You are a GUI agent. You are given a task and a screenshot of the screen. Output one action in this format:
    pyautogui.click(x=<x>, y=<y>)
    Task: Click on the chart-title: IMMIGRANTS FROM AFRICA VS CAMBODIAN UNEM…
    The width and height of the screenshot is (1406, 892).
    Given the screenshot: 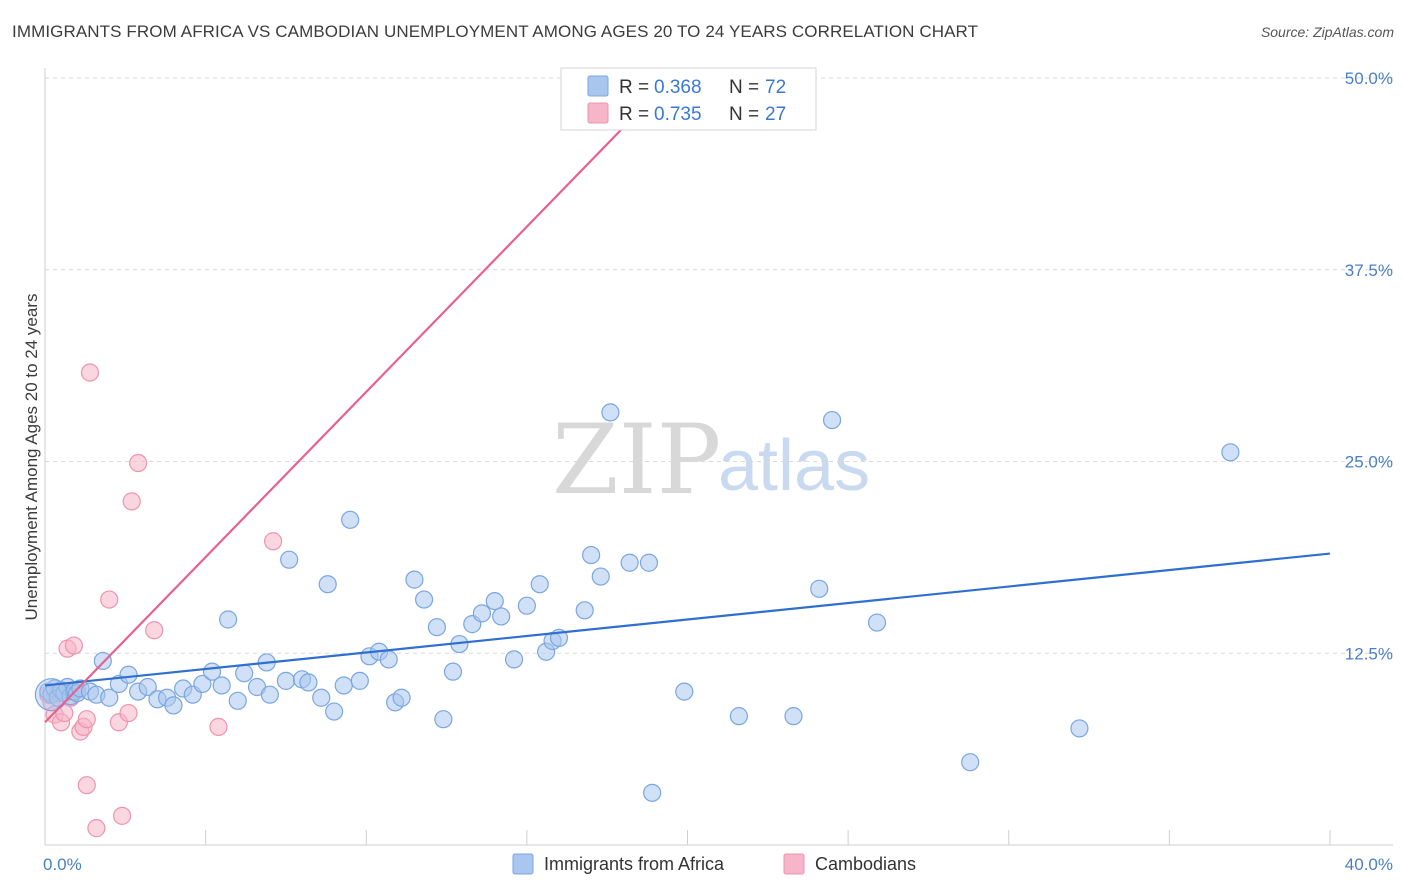 What is the action you would take?
    pyautogui.click(x=495, y=31)
    